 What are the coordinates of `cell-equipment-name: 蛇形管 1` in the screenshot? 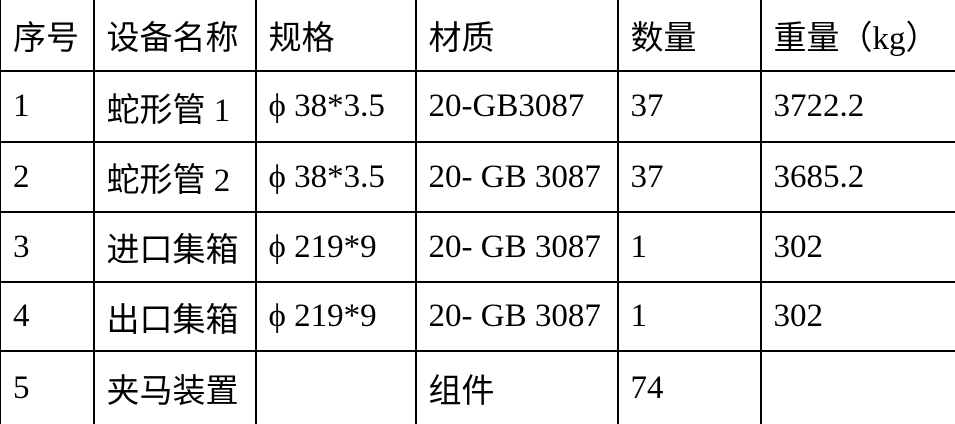 It's located at (174, 106).